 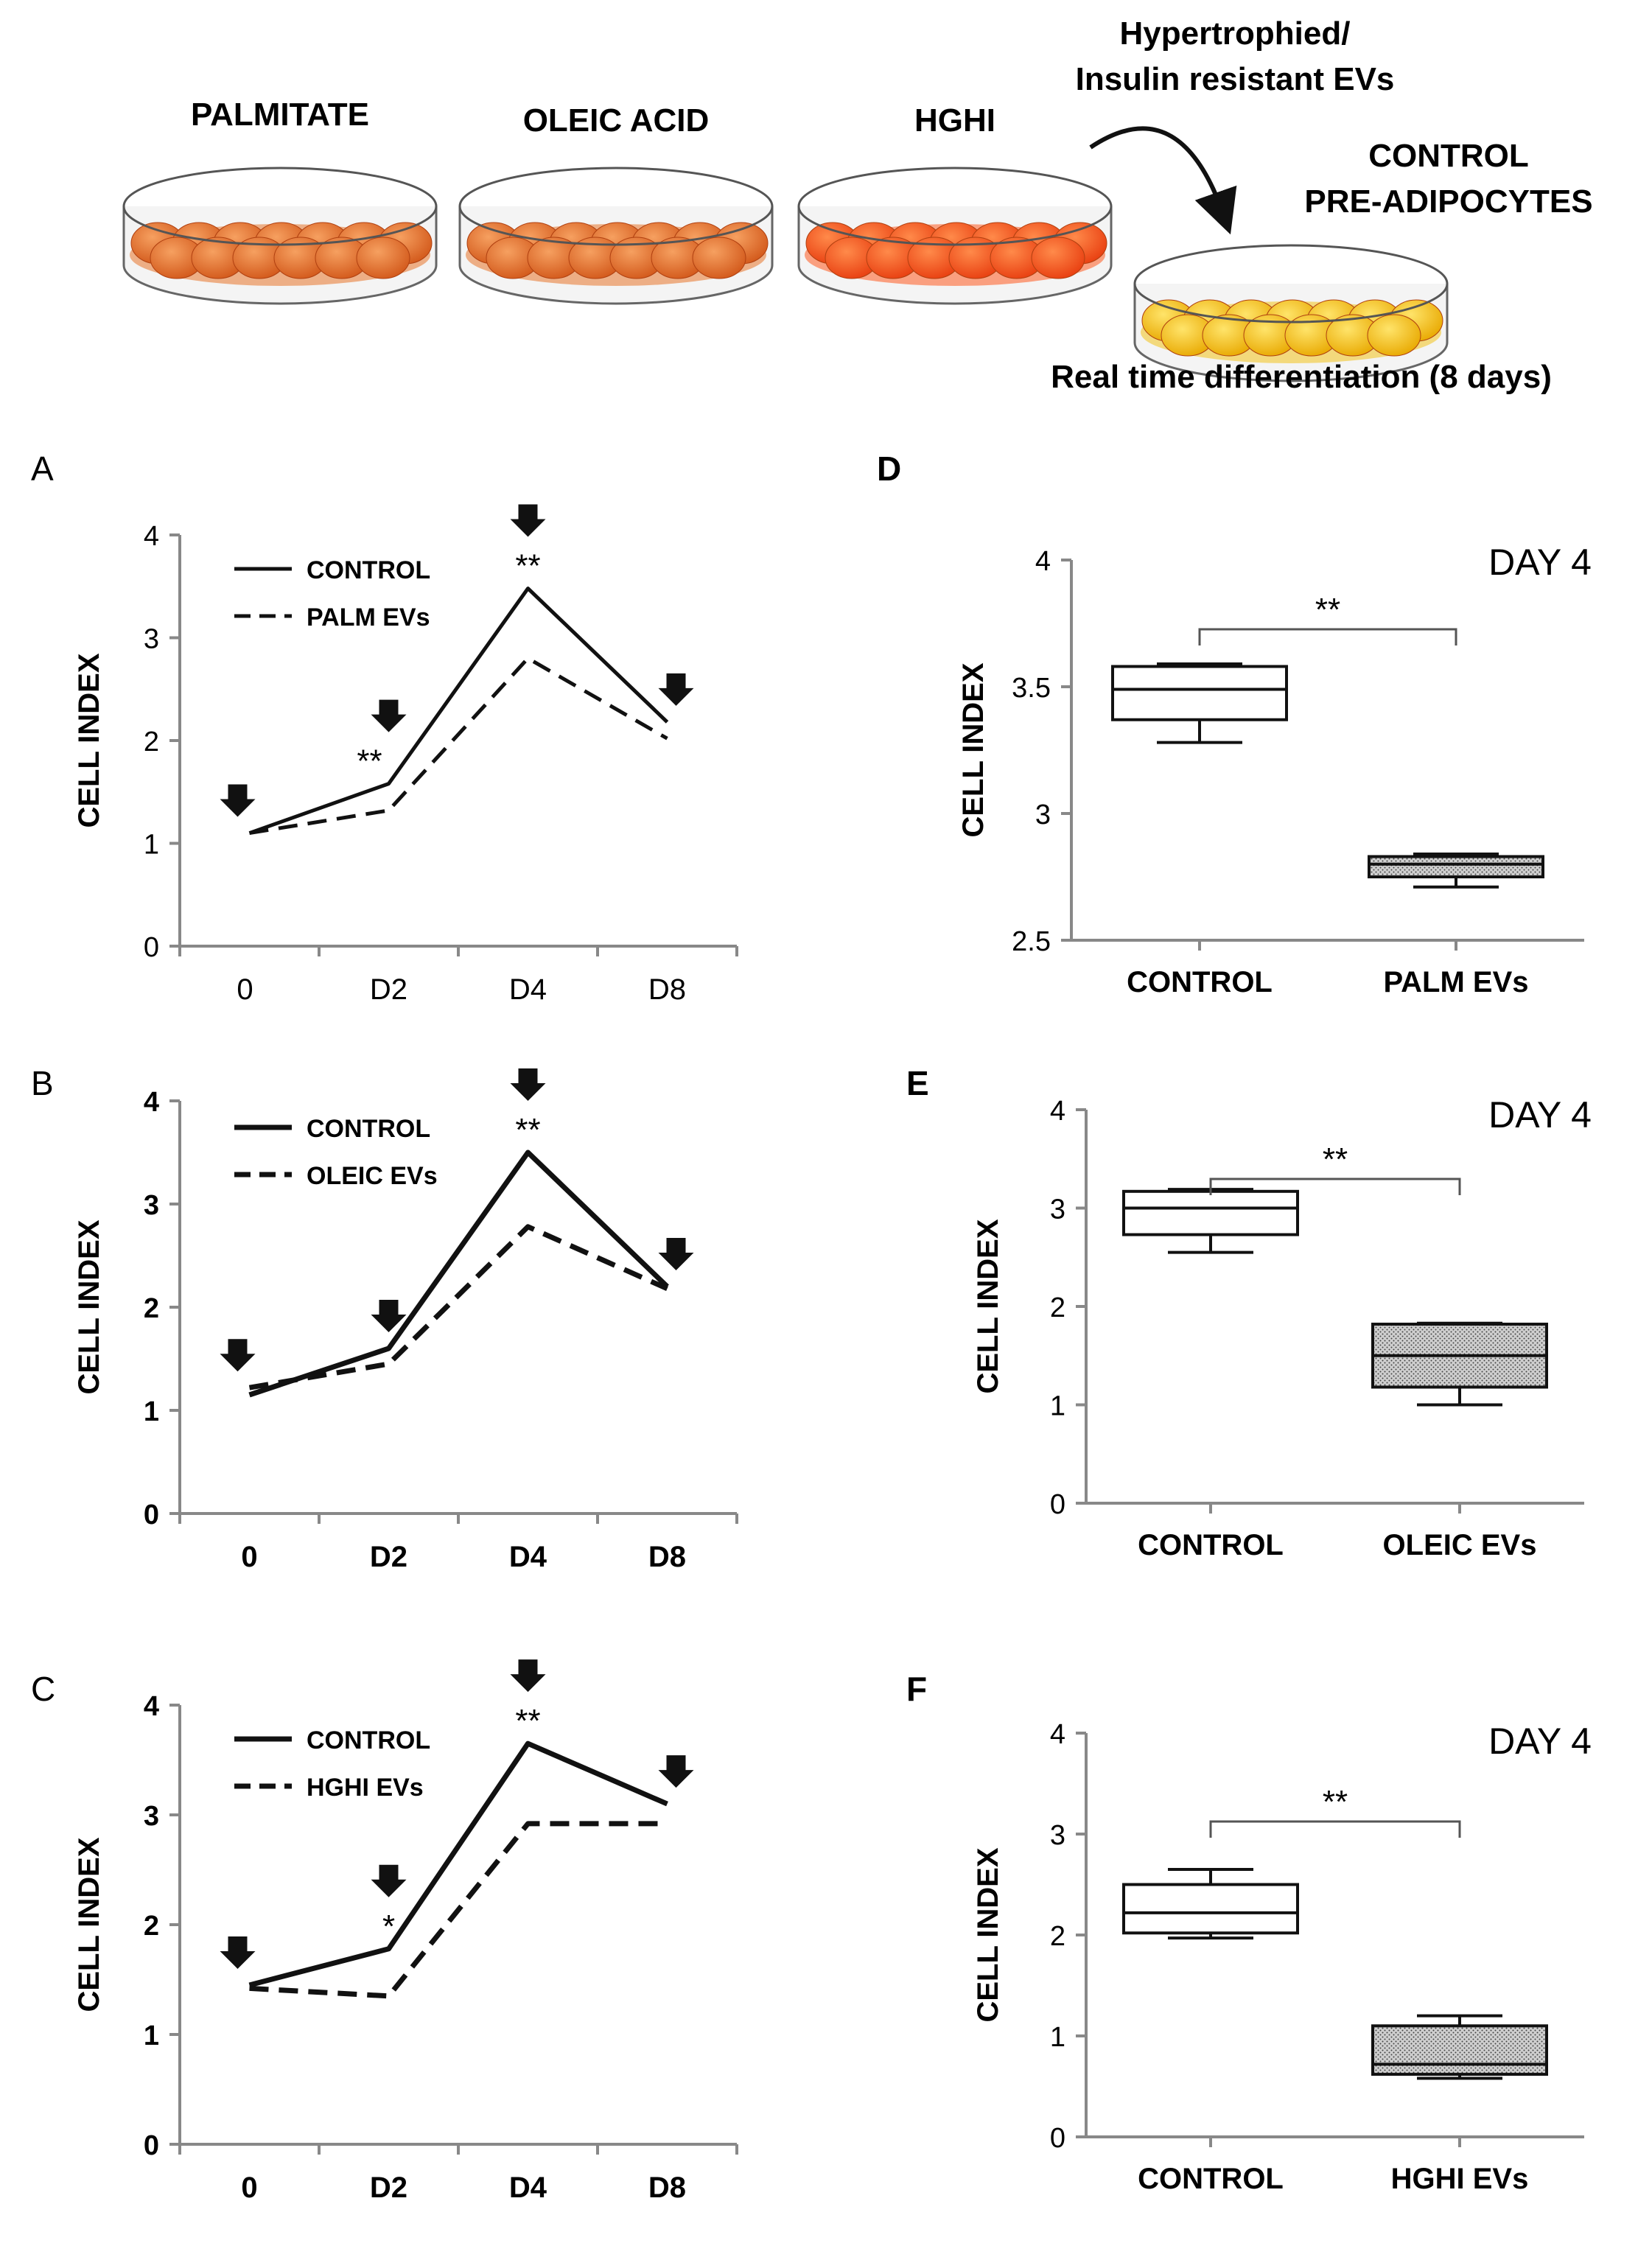 I want to click on series-line-palm-evs, so click(x=458, y=746).